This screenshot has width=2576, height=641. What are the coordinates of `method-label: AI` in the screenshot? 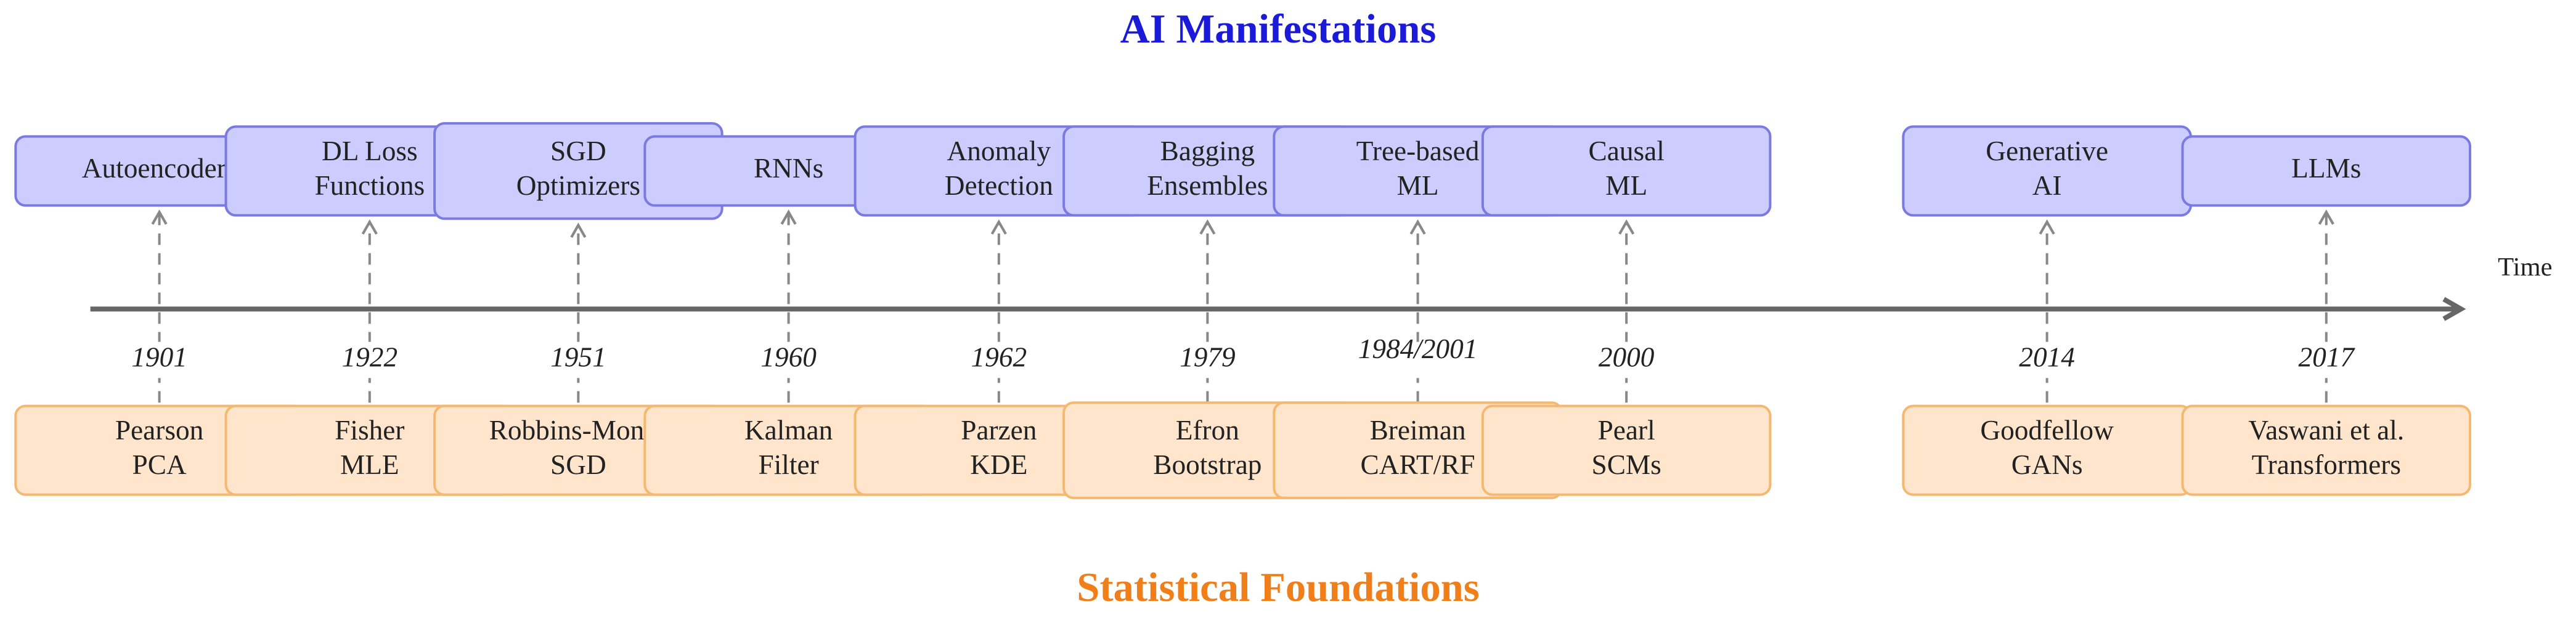 It's located at (2047, 185).